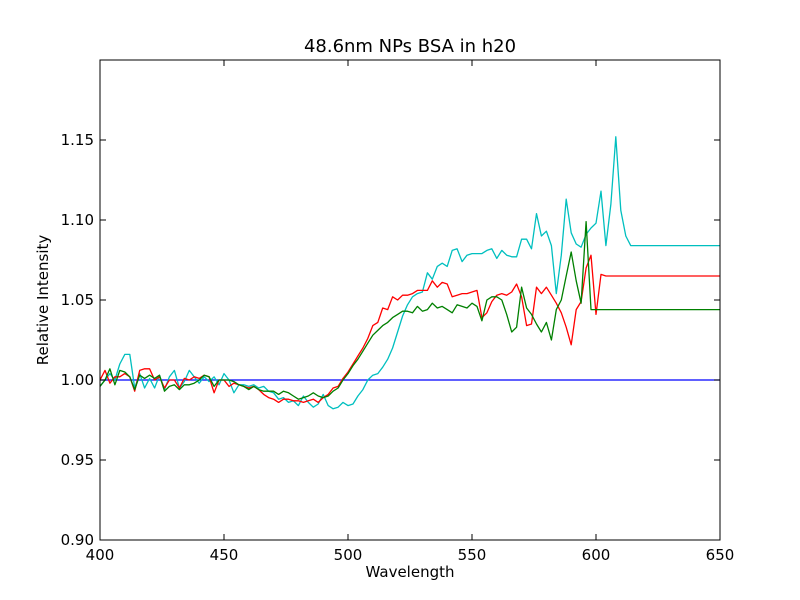 Image resolution: width=800 pixels, height=600 pixels. I want to click on chart-title: 48.6nm NPs BSA in h20, so click(410, 46).